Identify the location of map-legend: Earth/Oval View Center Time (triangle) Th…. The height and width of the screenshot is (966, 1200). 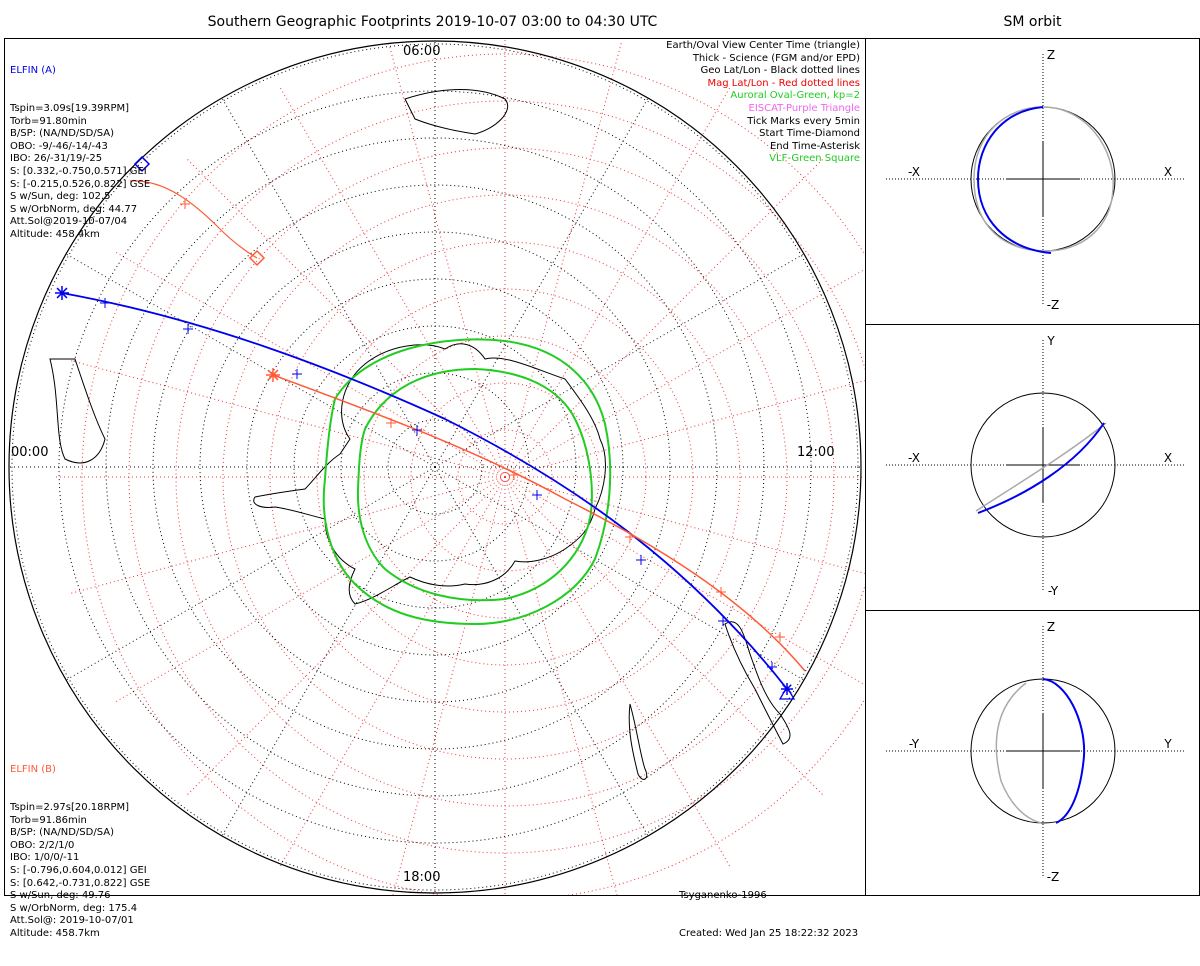
(763, 103).